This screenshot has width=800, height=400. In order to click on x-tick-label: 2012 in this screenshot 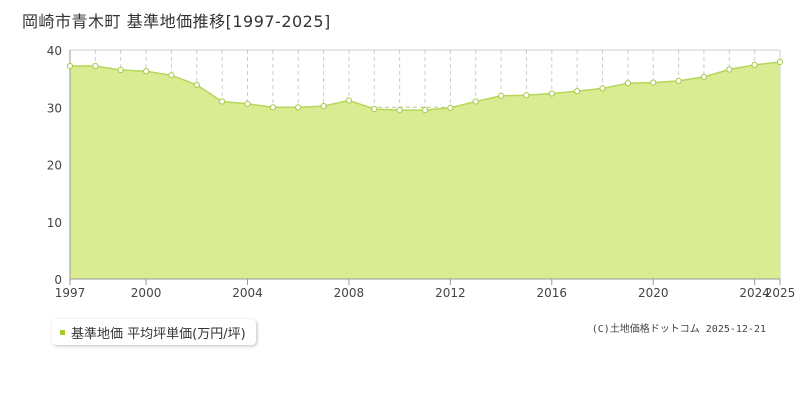, I will do `click(450, 293)`.